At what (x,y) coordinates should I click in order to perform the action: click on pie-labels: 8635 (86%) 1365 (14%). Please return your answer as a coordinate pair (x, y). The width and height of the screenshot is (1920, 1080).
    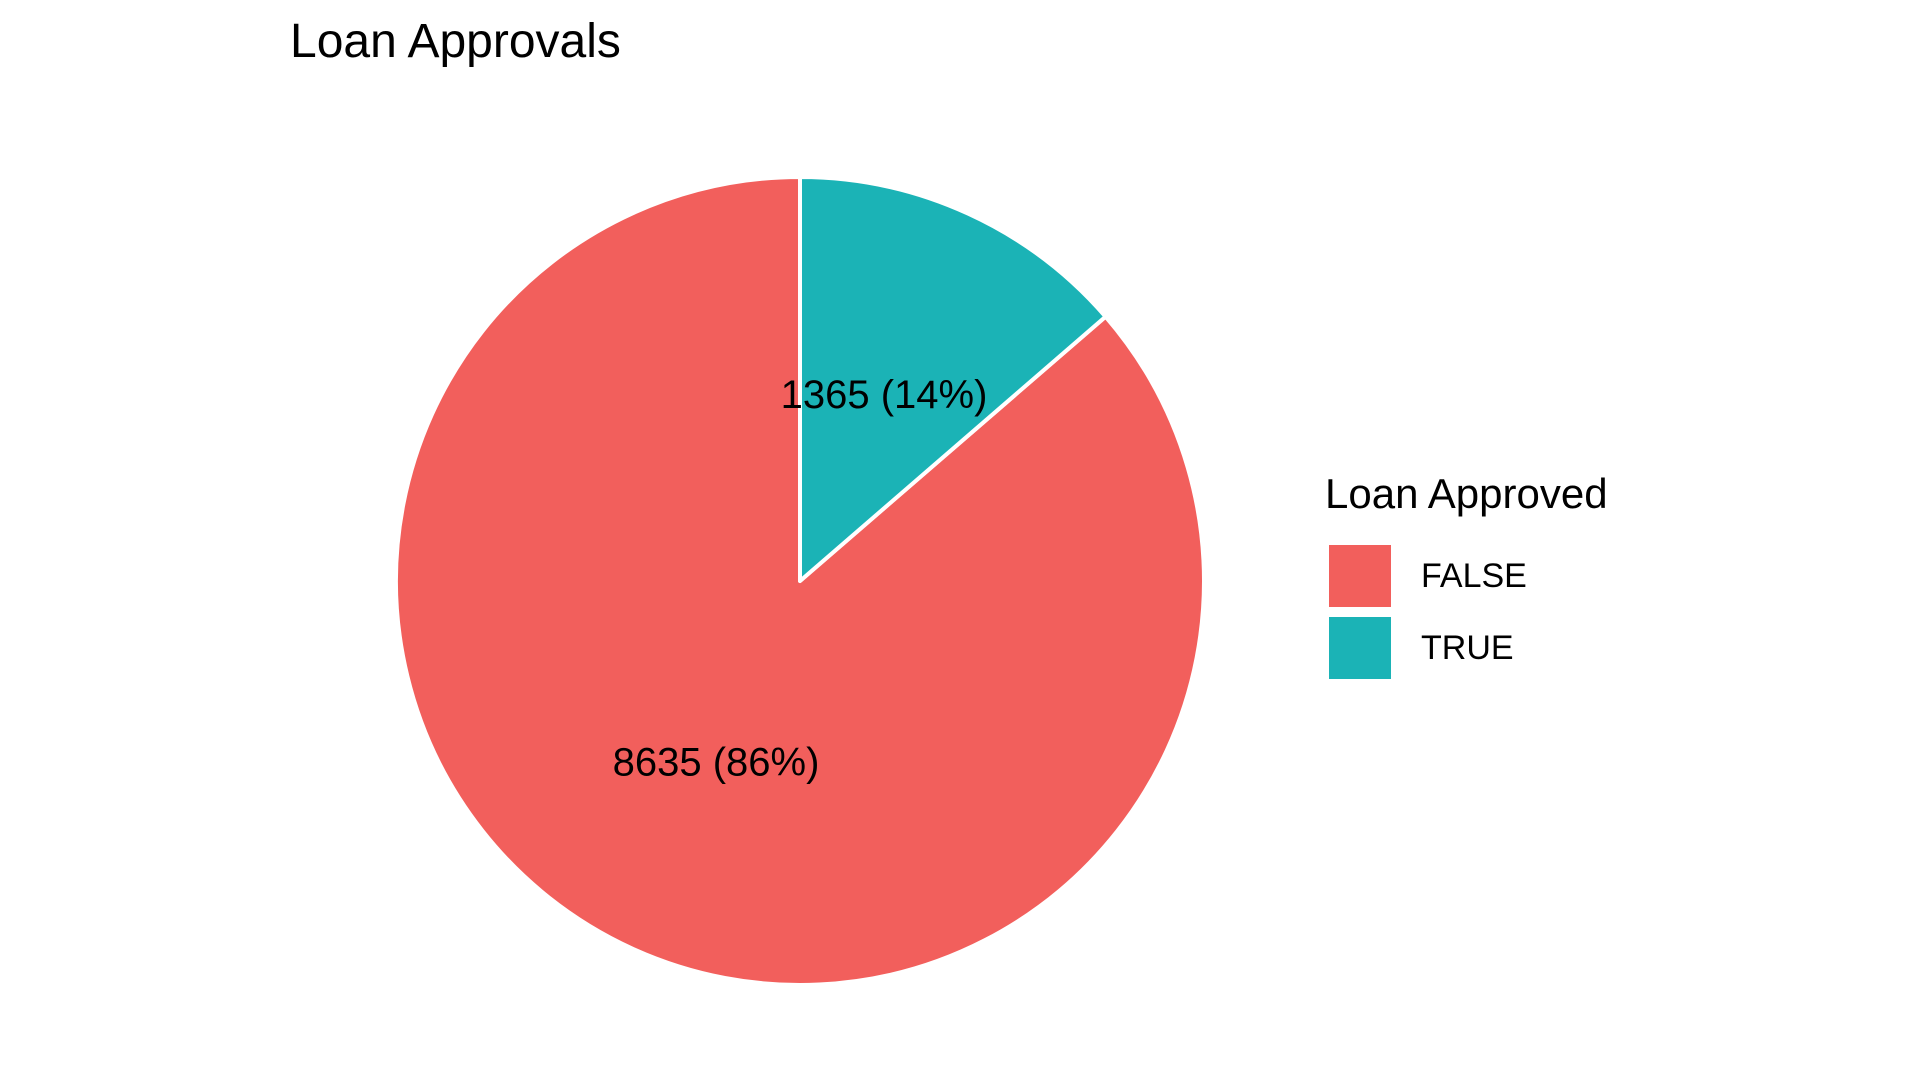
    Looking at the image, I should click on (800, 578).